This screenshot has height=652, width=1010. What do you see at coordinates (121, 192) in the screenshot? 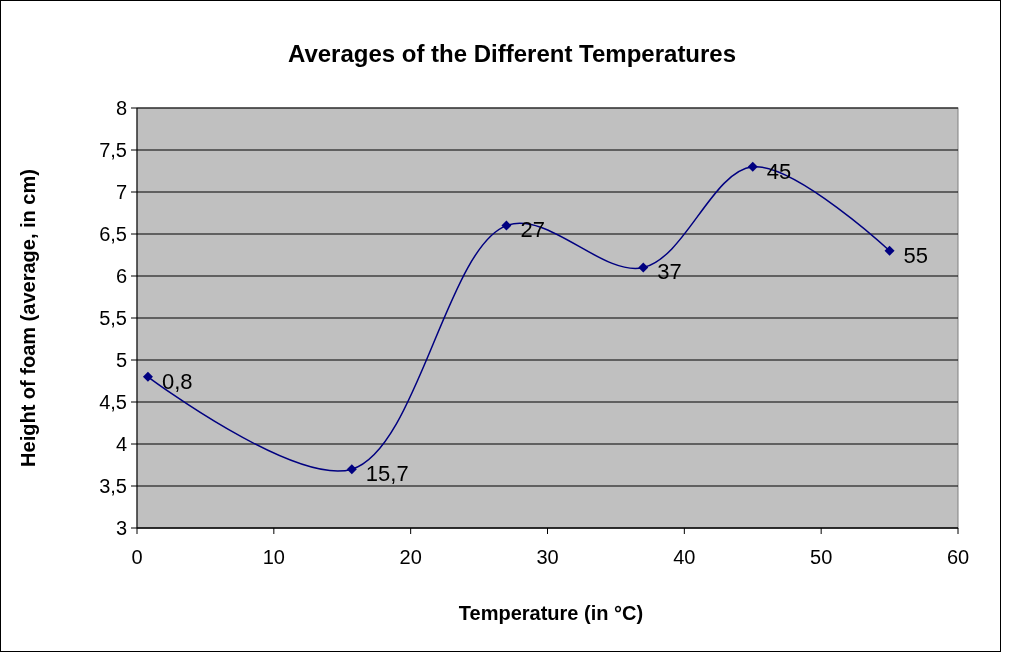
I see `y-tick-label: 7` at bounding box center [121, 192].